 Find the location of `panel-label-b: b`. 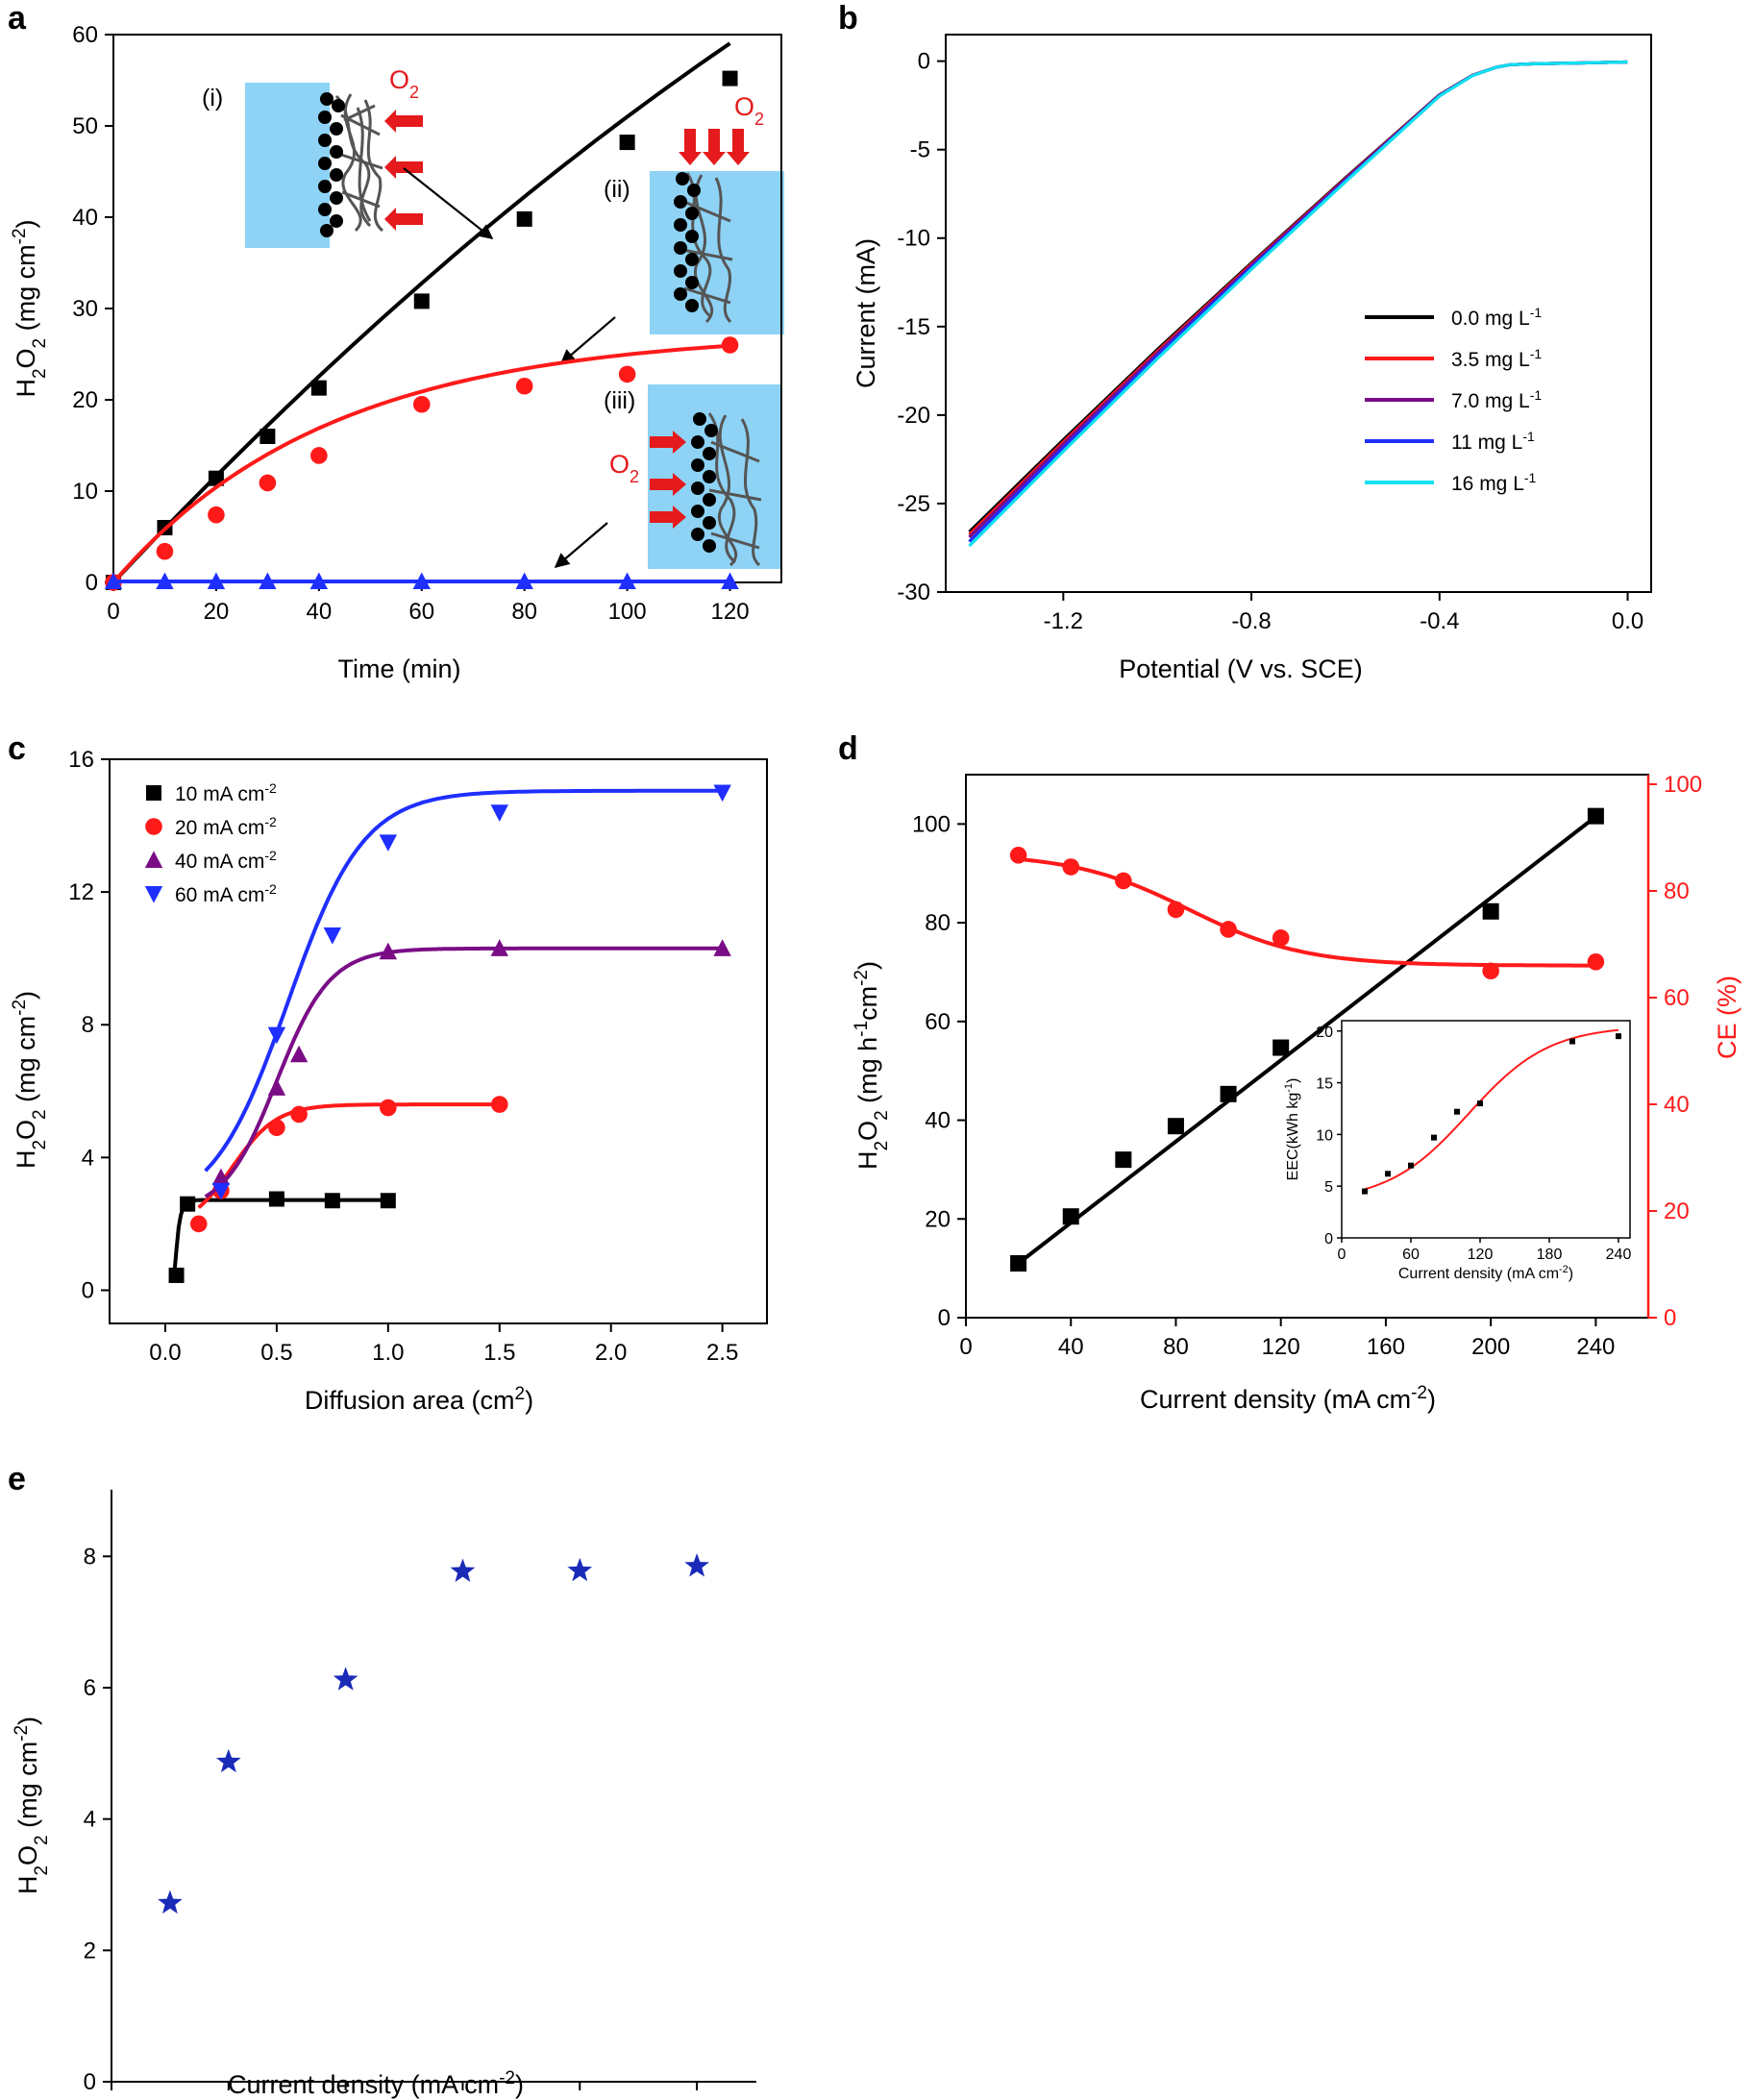

panel-label-b: b is located at coordinates (848, 19).